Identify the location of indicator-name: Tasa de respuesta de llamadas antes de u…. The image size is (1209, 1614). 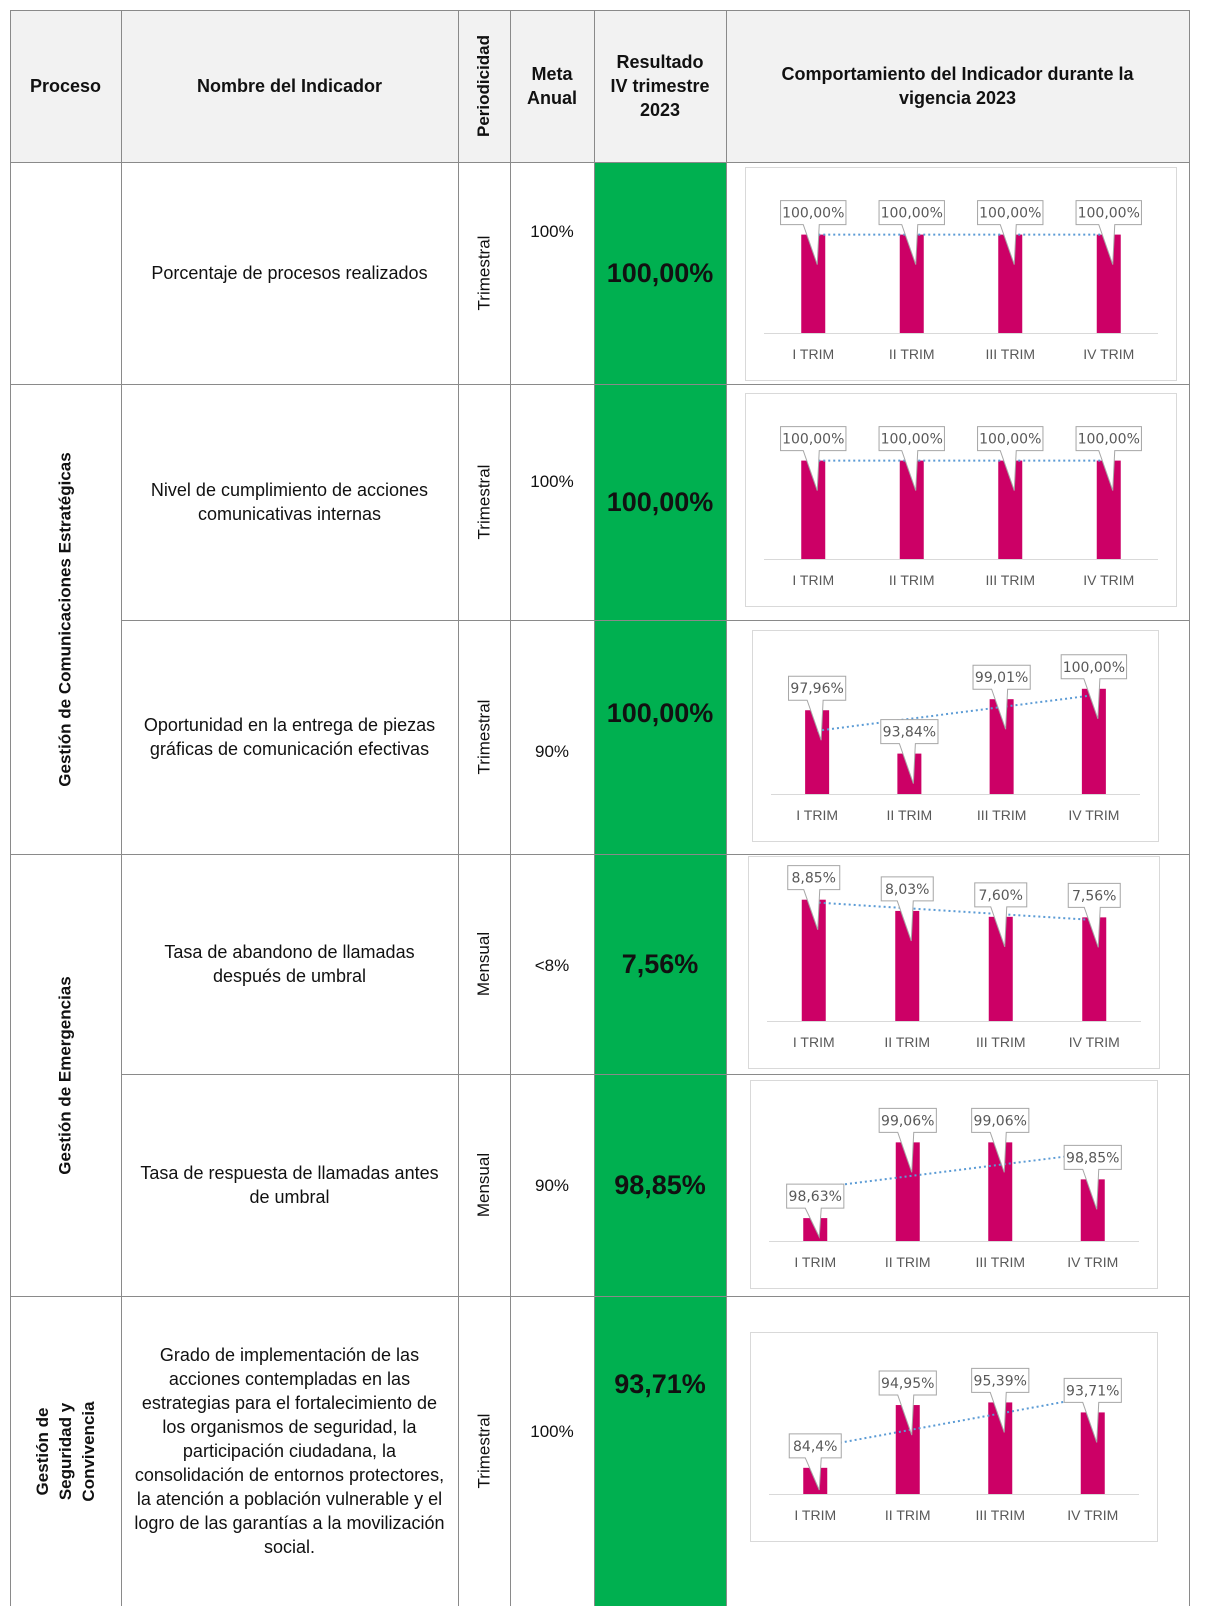
(289, 1185).